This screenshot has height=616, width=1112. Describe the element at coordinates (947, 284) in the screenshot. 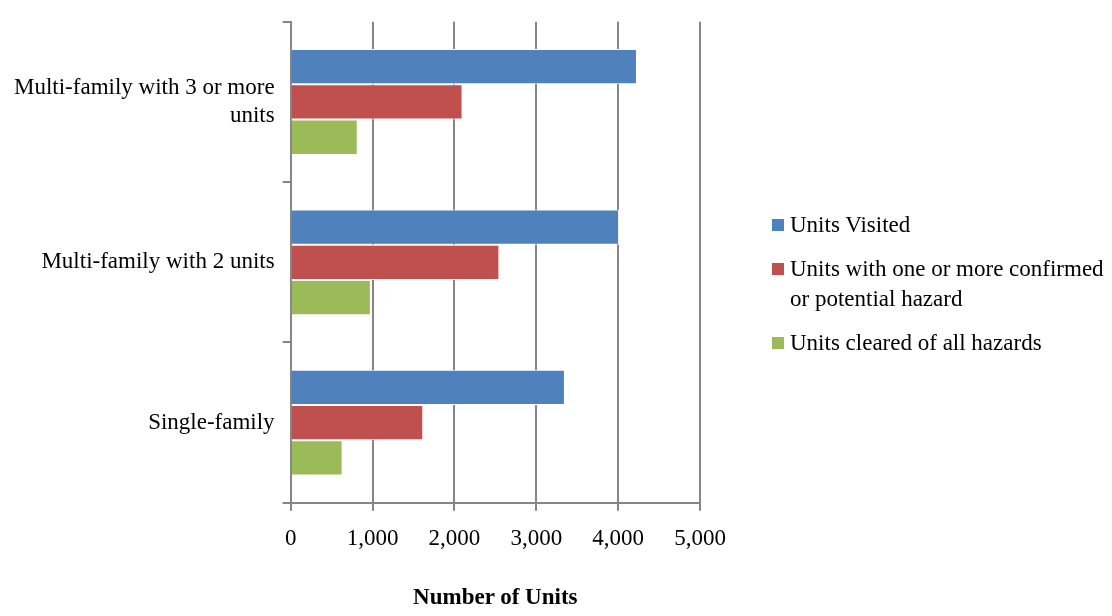

I see `legend-label: Units with one or more confirmed or potential hazard` at that location.